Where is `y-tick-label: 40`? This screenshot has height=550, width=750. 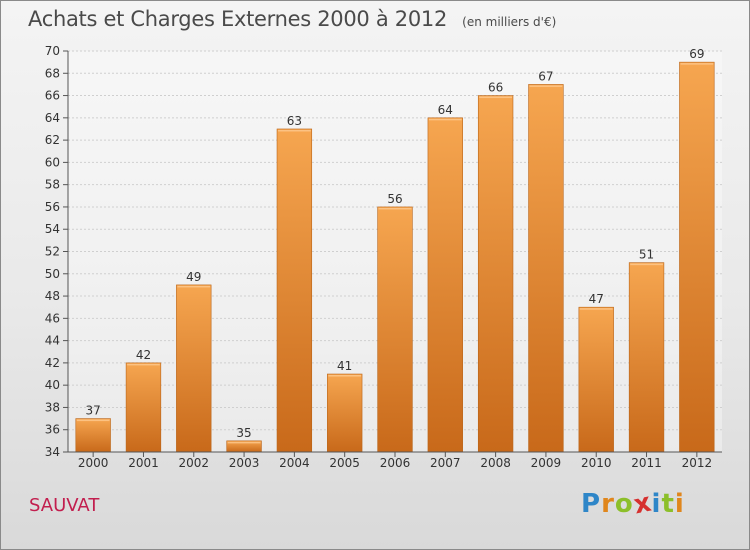
y-tick-label: 40 is located at coordinates (52, 385).